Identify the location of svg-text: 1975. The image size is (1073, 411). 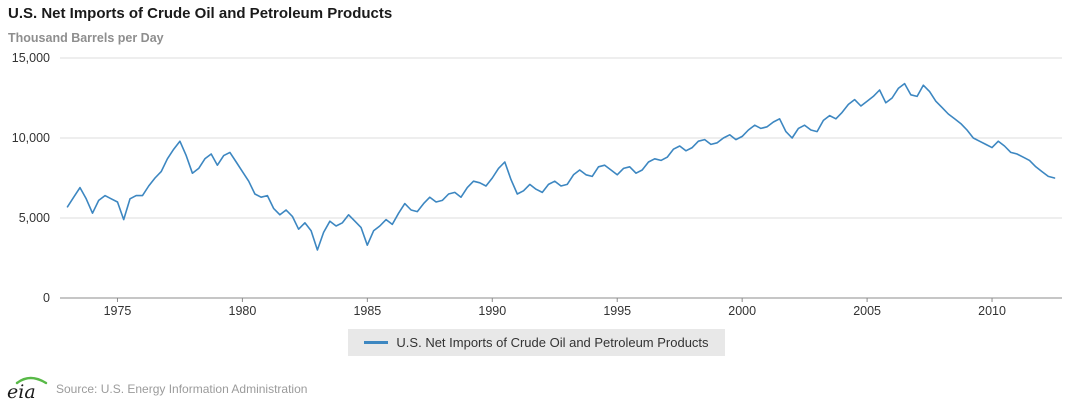
(118, 311).